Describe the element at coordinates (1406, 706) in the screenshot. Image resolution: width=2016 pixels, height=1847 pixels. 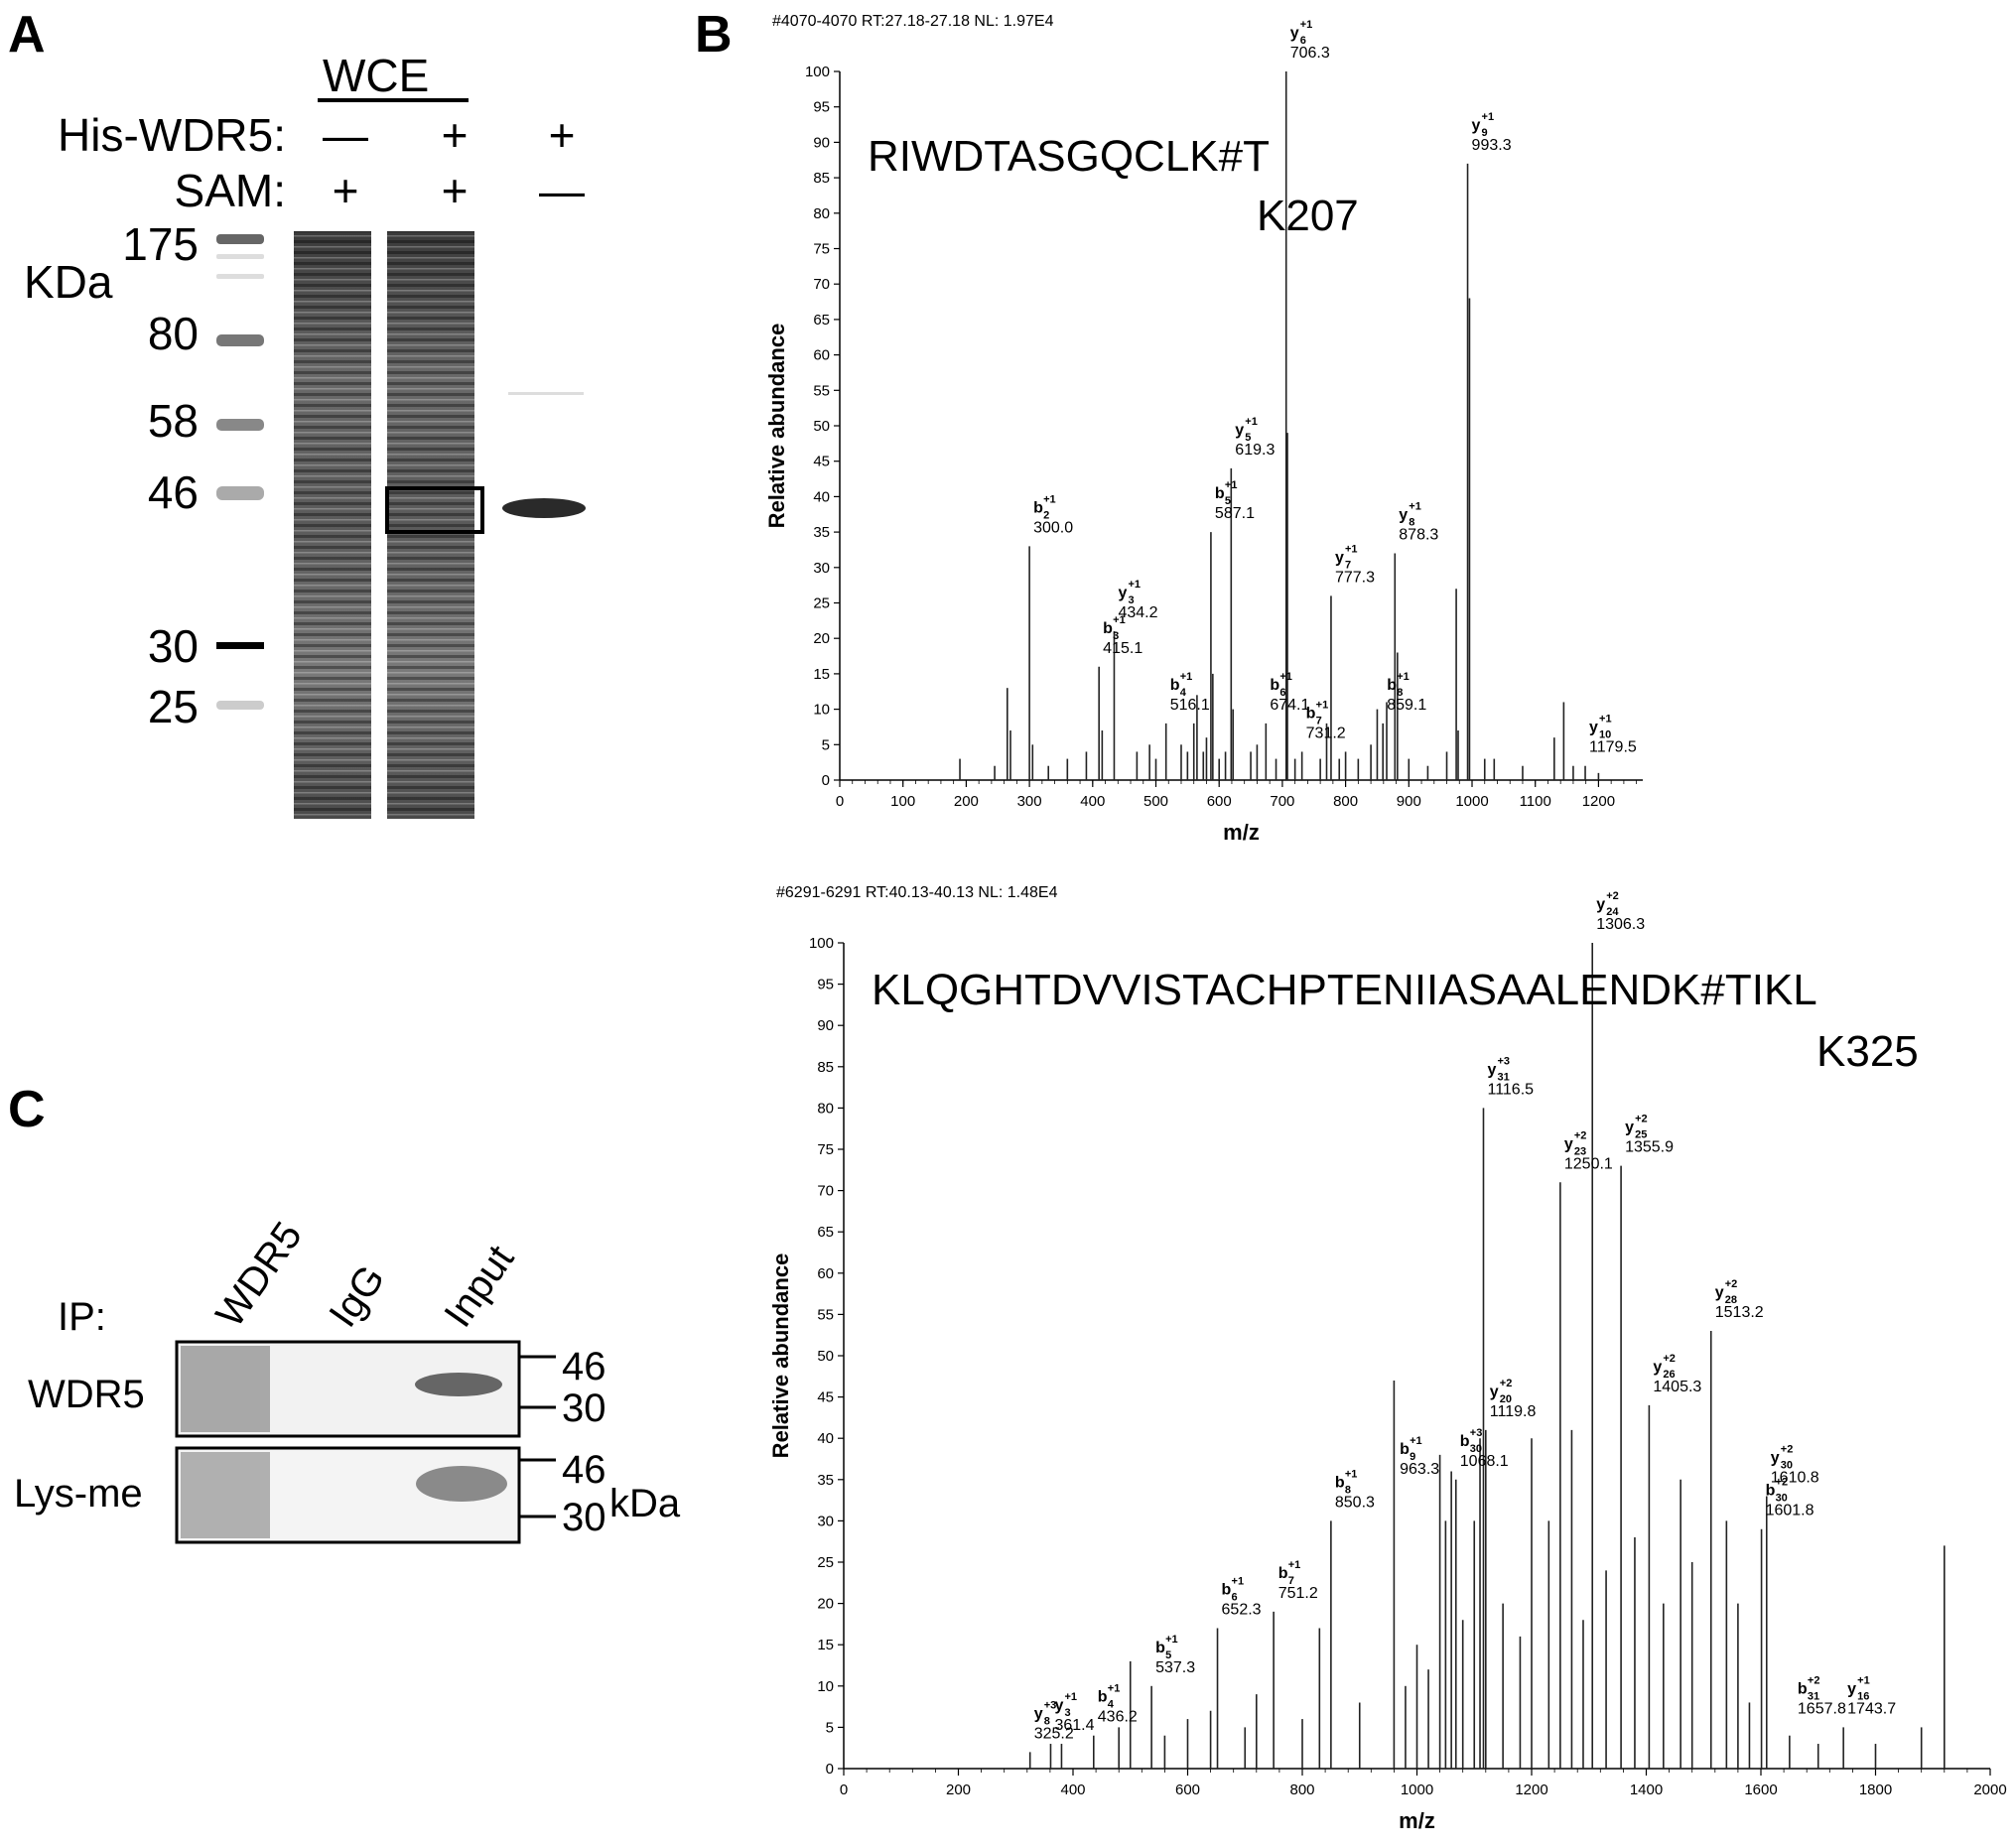
I see `spectrum-1-ion-mz: 859.1` at that location.